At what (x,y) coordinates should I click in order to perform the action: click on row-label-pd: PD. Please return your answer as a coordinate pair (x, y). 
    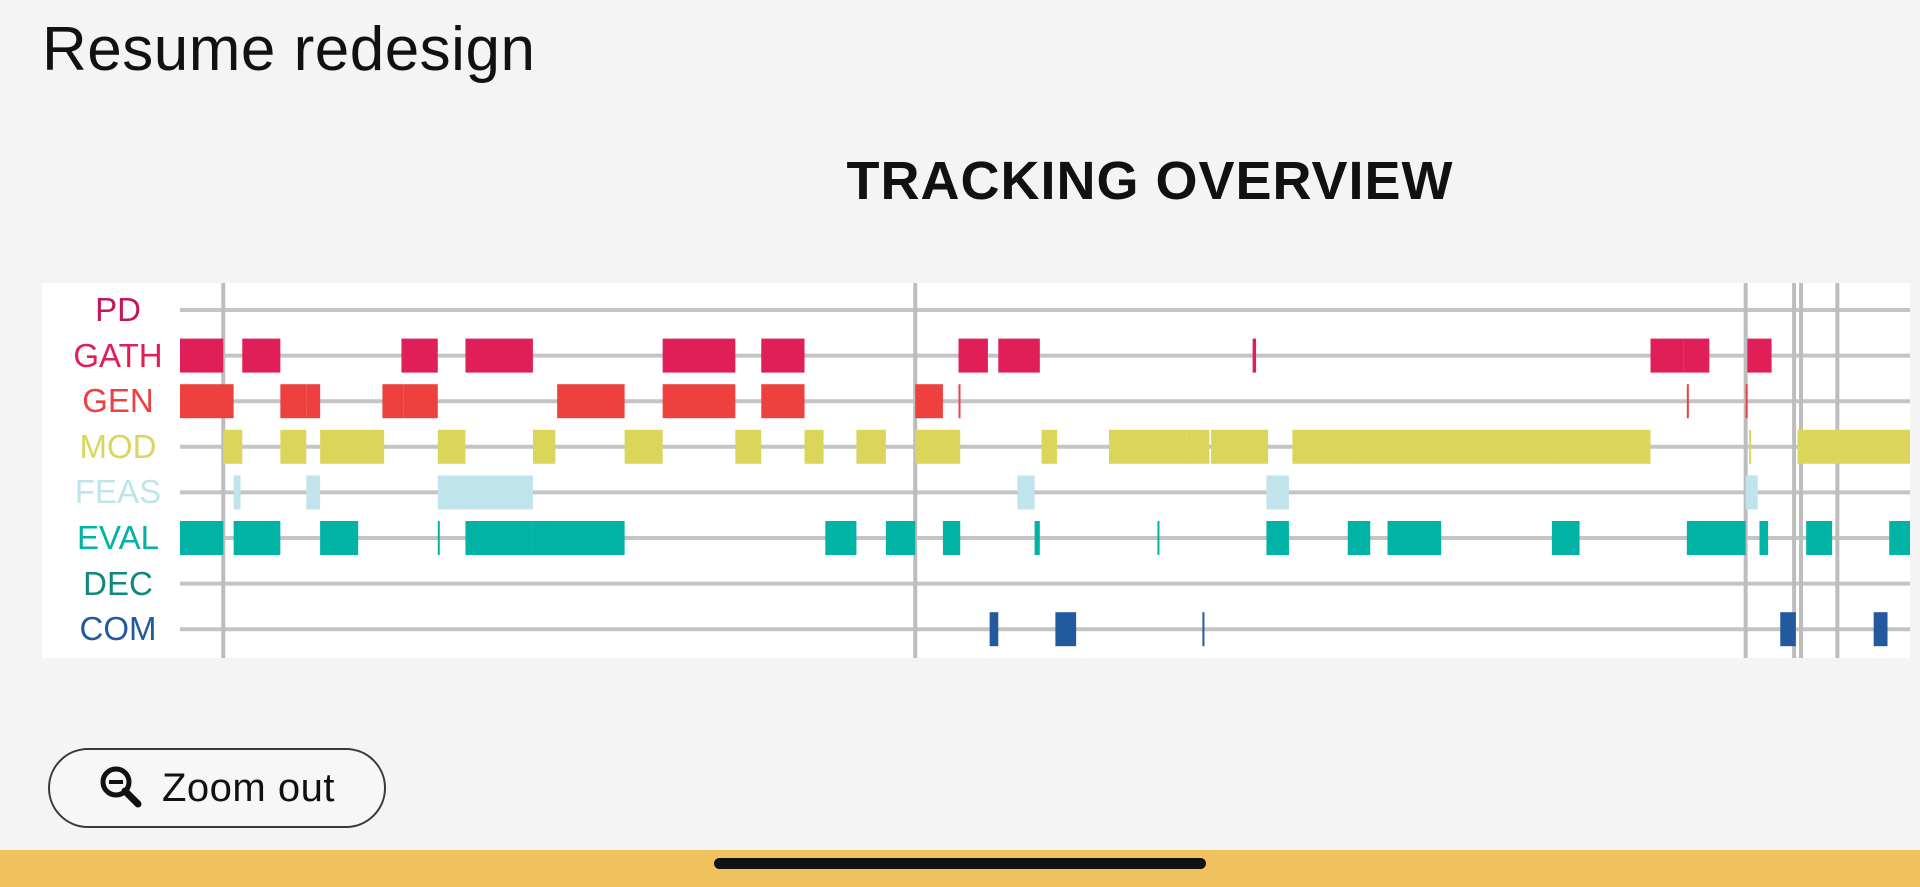
    Looking at the image, I should click on (118, 309).